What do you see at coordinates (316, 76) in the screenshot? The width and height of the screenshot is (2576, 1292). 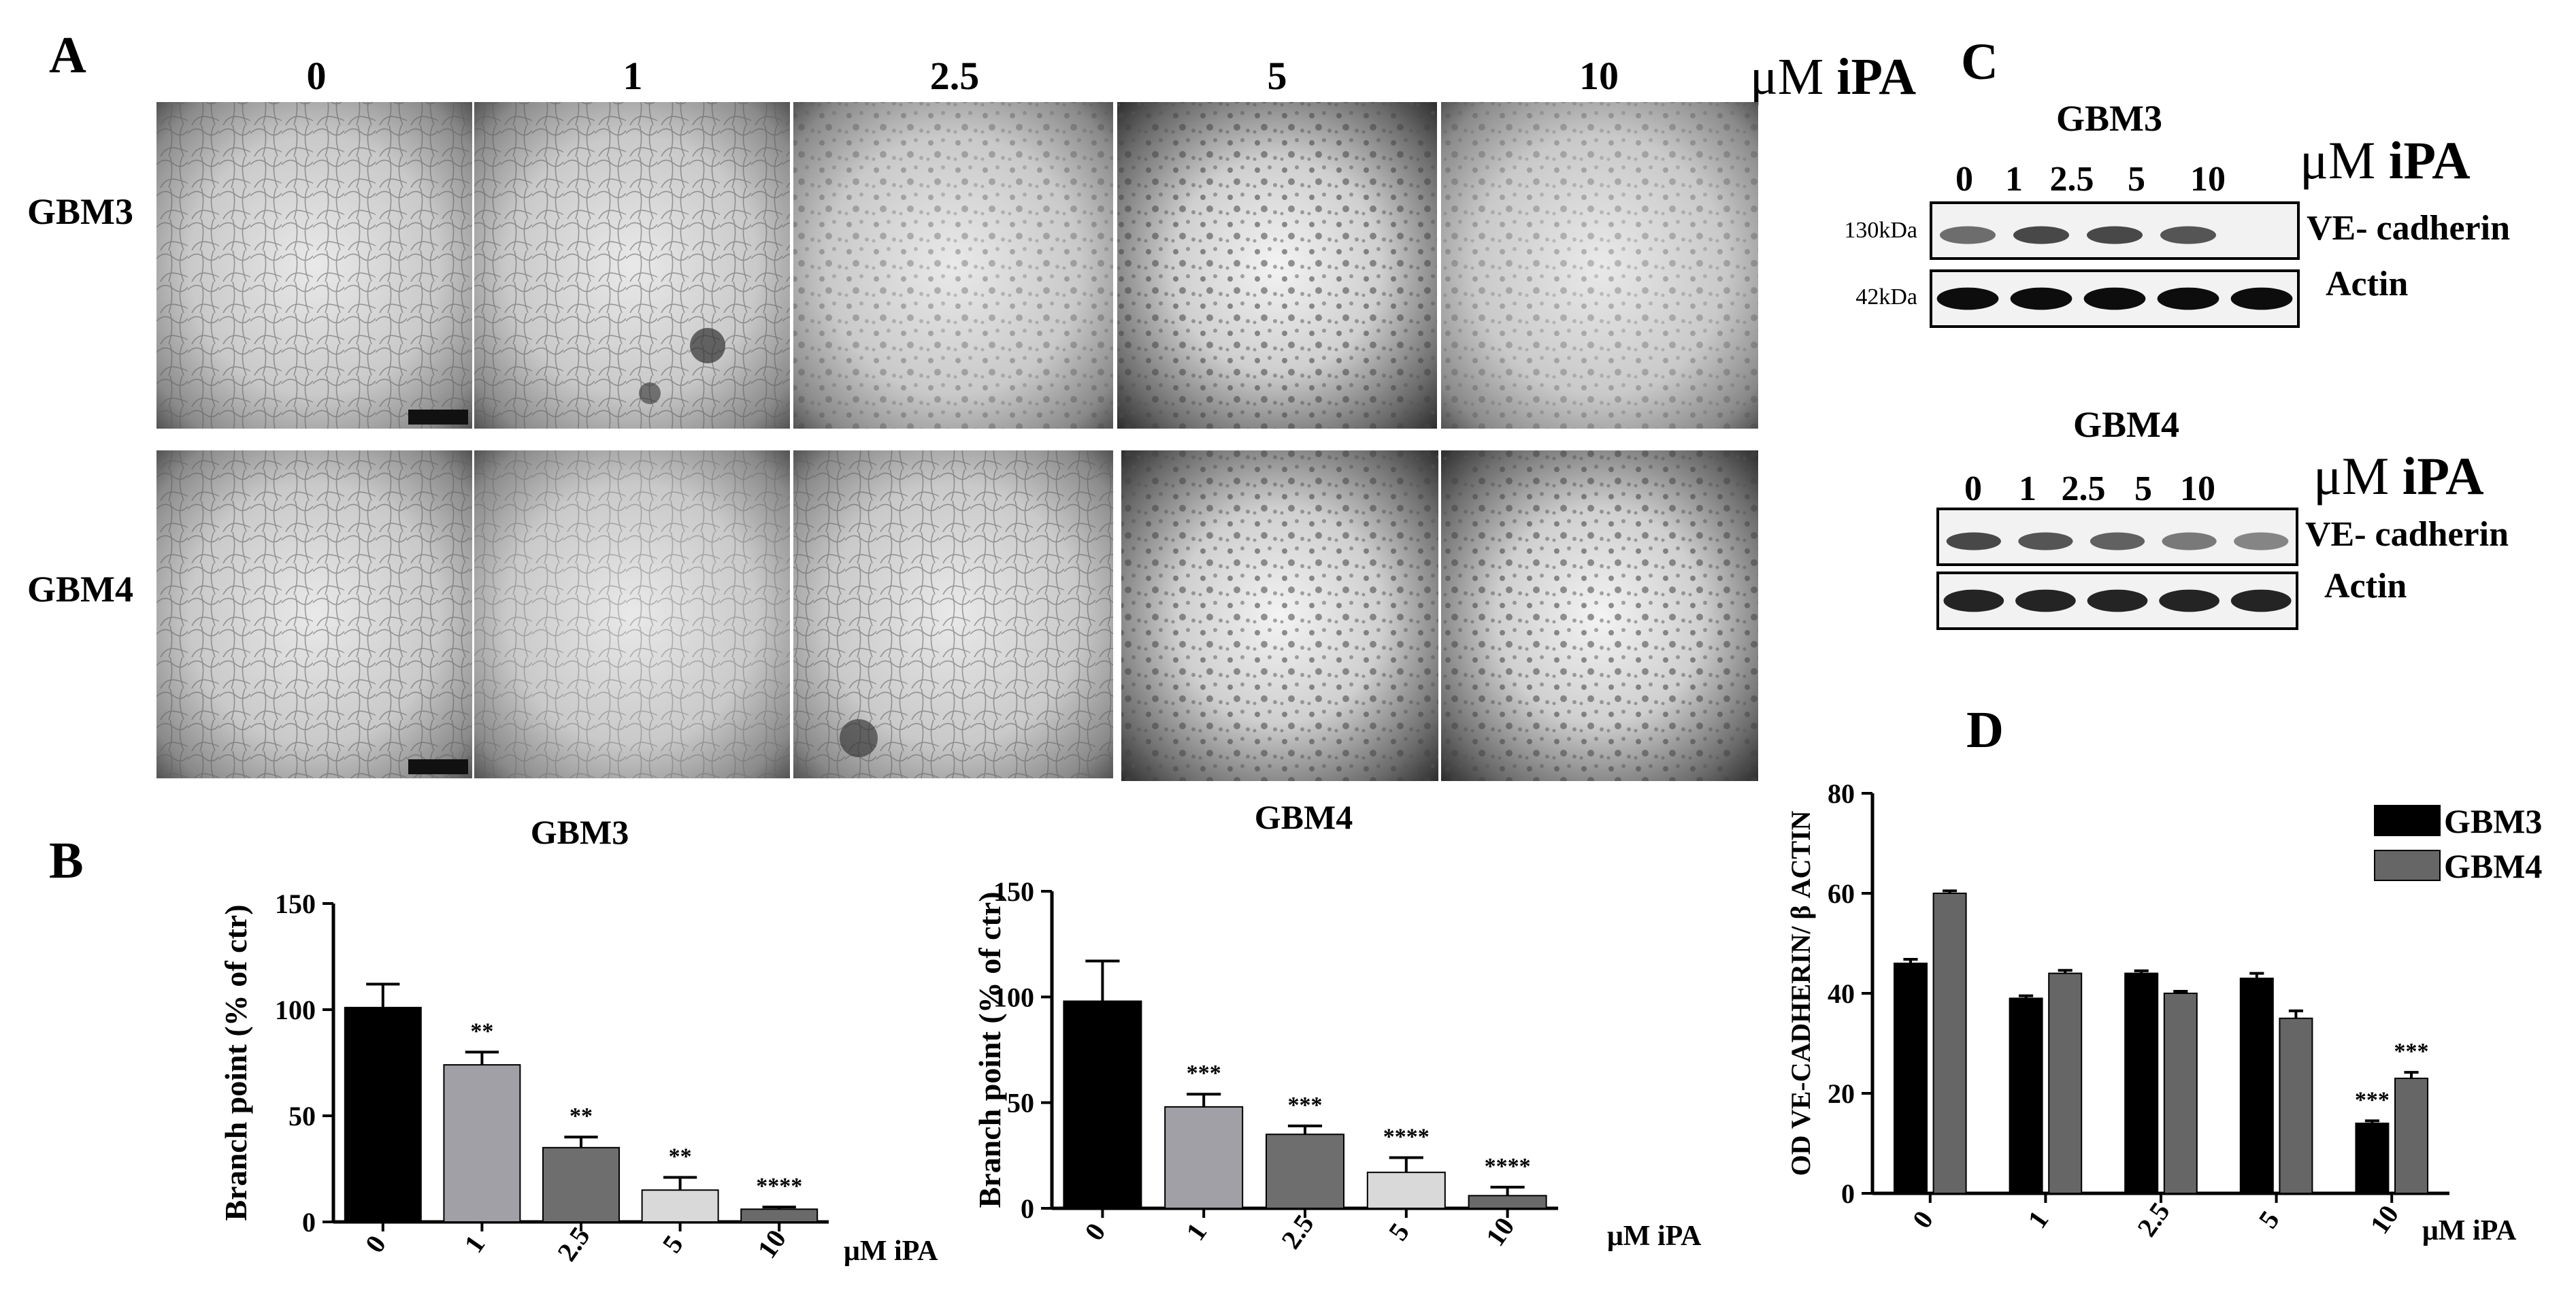 I see `dose-label-0: 0` at bounding box center [316, 76].